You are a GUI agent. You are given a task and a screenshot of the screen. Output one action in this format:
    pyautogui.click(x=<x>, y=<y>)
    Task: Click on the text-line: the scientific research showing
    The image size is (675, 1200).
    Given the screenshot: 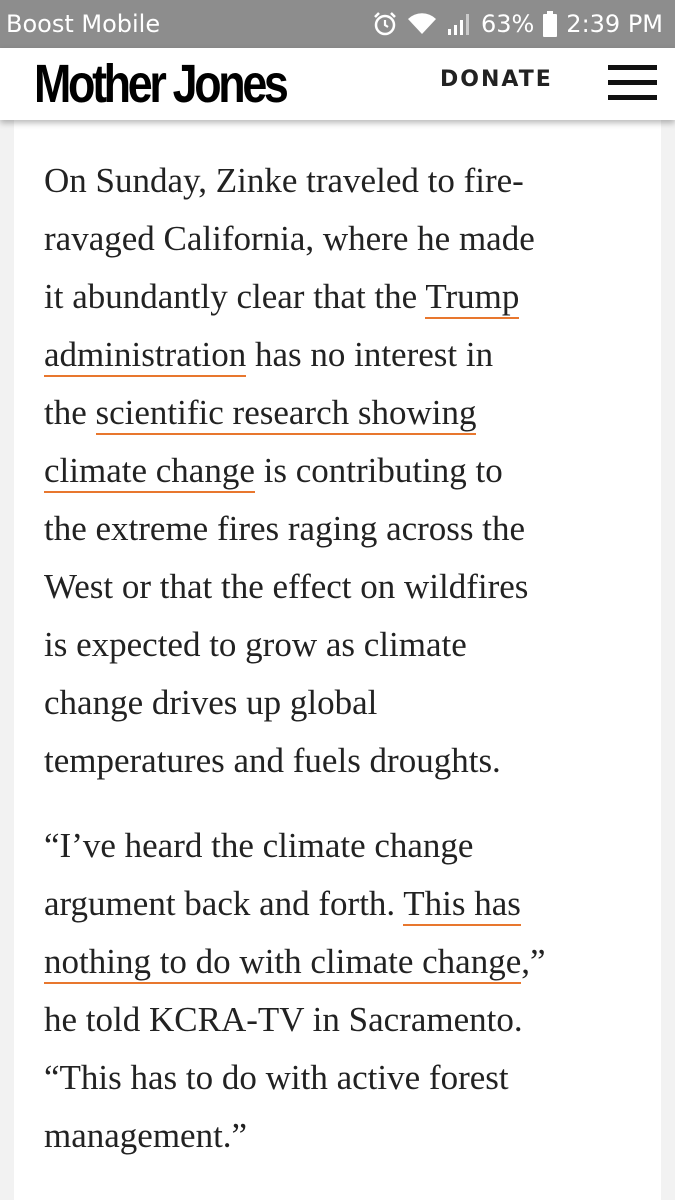 What is the action you would take?
    pyautogui.click(x=344, y=413)
    